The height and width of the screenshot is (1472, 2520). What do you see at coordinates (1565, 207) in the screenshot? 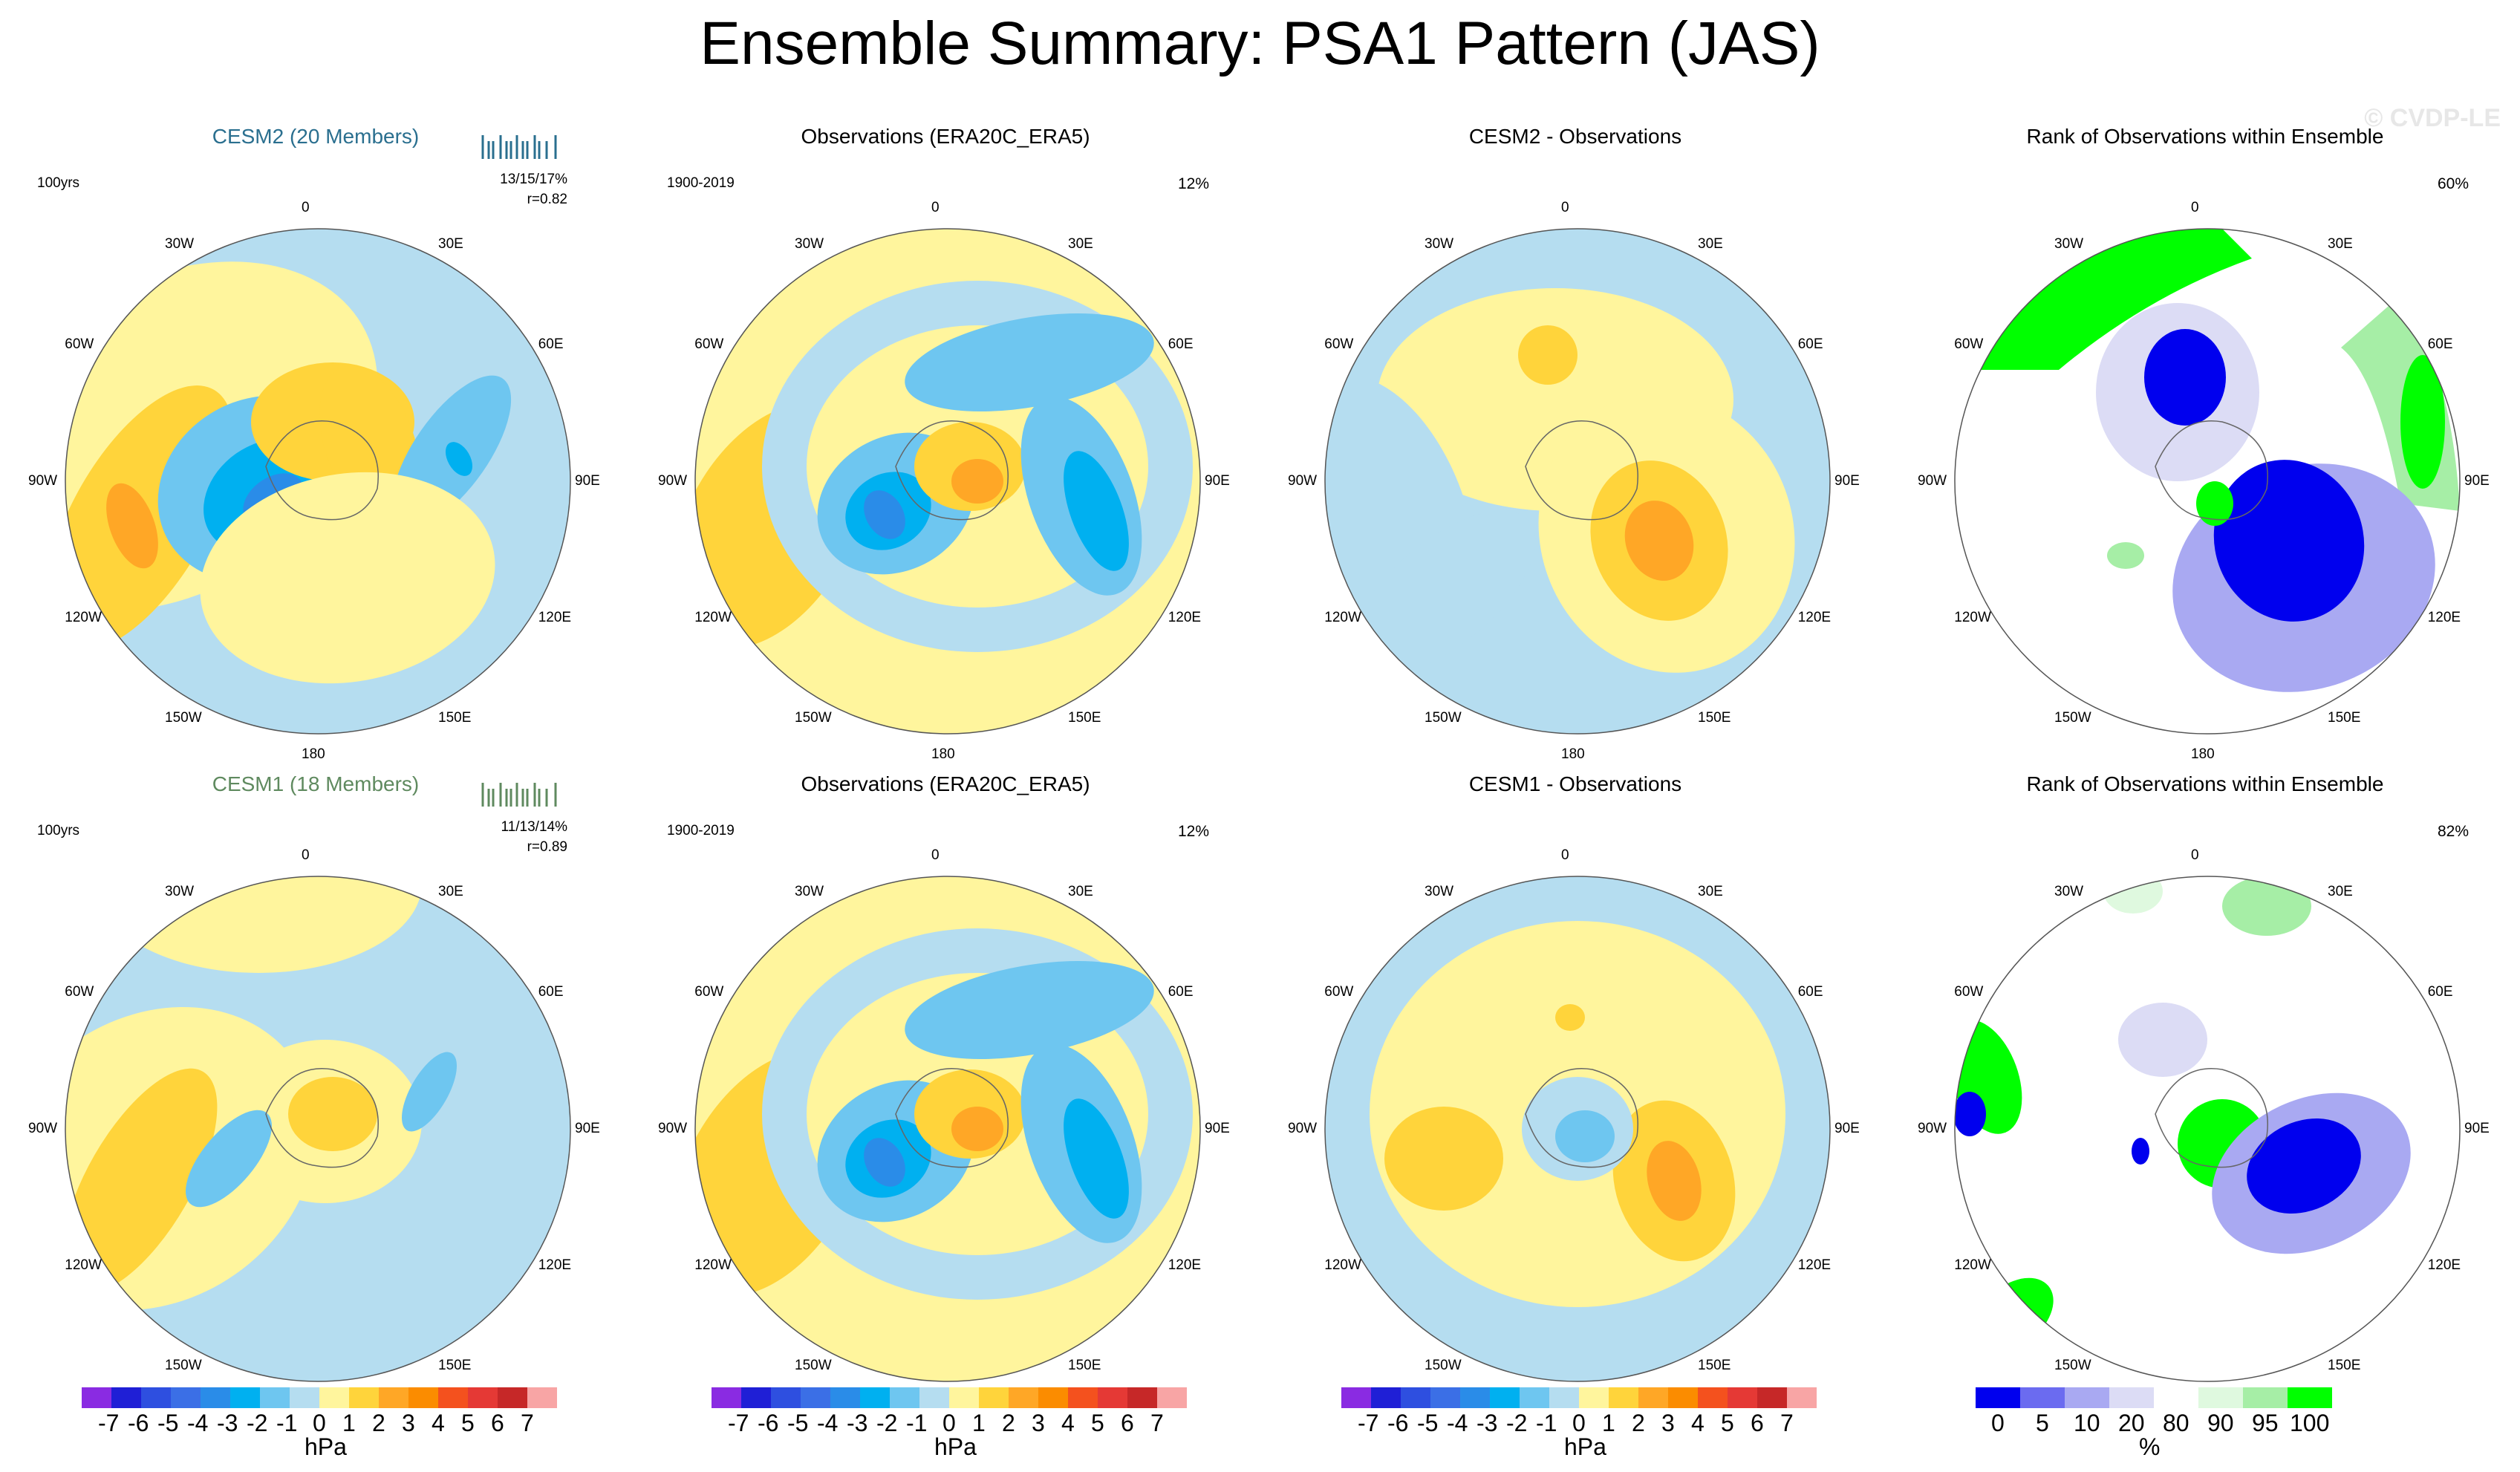
I see `lon-label: 0` at bounding box center [1565, 207].